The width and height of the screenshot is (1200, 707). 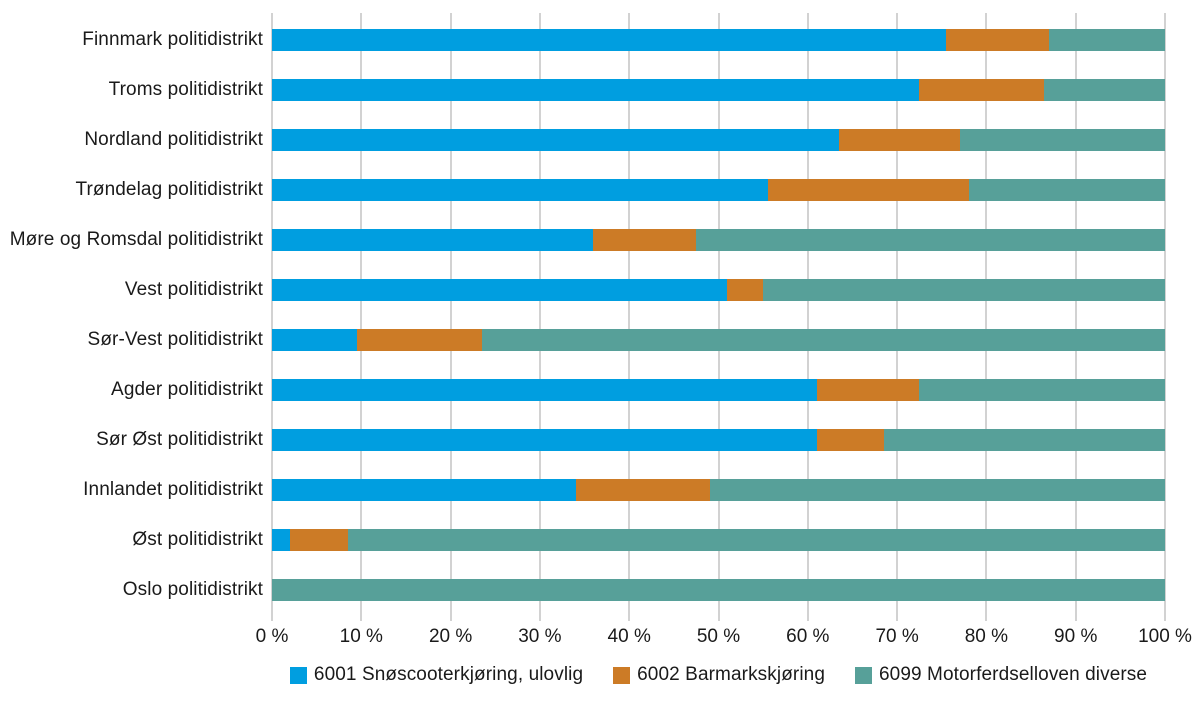 I want to click on category-label: Øst politidistrikt, so click(x=197, y=539).